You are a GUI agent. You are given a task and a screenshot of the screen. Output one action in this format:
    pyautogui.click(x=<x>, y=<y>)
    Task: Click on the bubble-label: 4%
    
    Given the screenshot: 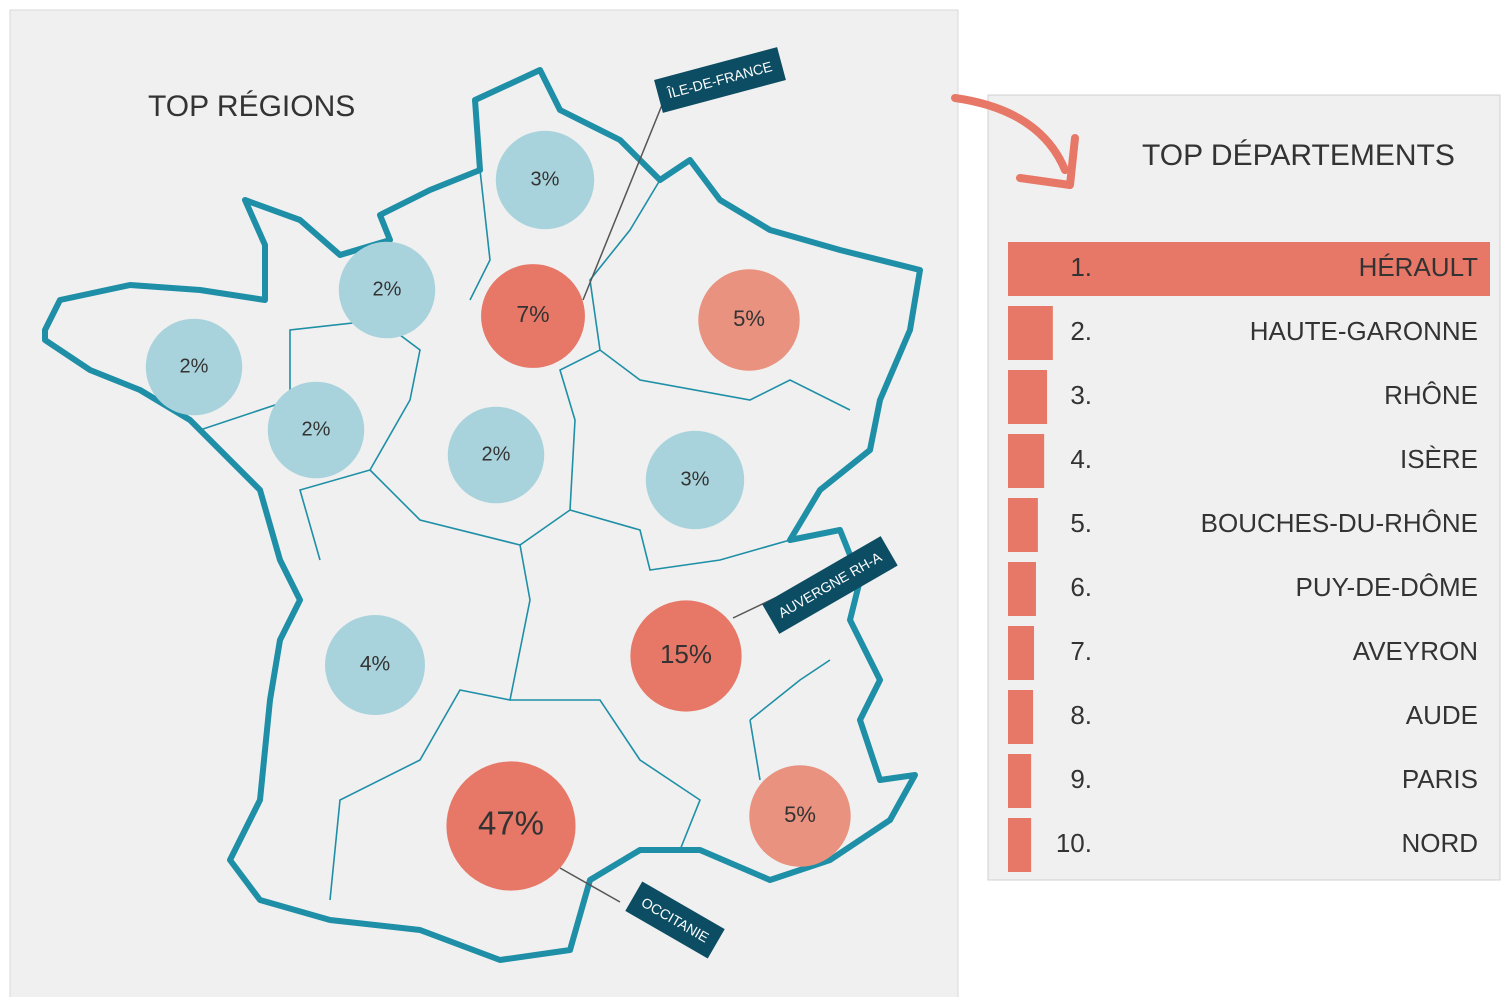 What is the action you would take?
    pyautogui.click(x=375, y=664)
    